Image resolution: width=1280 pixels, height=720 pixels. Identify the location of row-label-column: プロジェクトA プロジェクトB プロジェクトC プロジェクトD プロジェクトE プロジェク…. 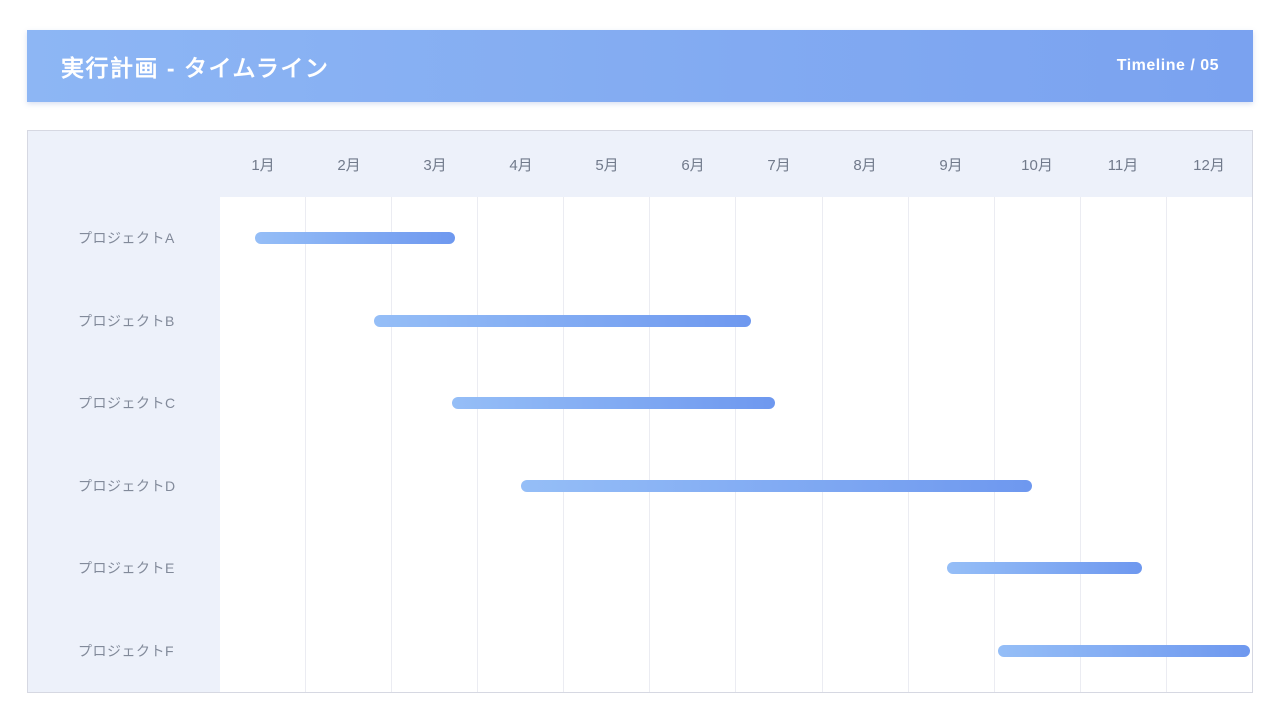
(124, 444).